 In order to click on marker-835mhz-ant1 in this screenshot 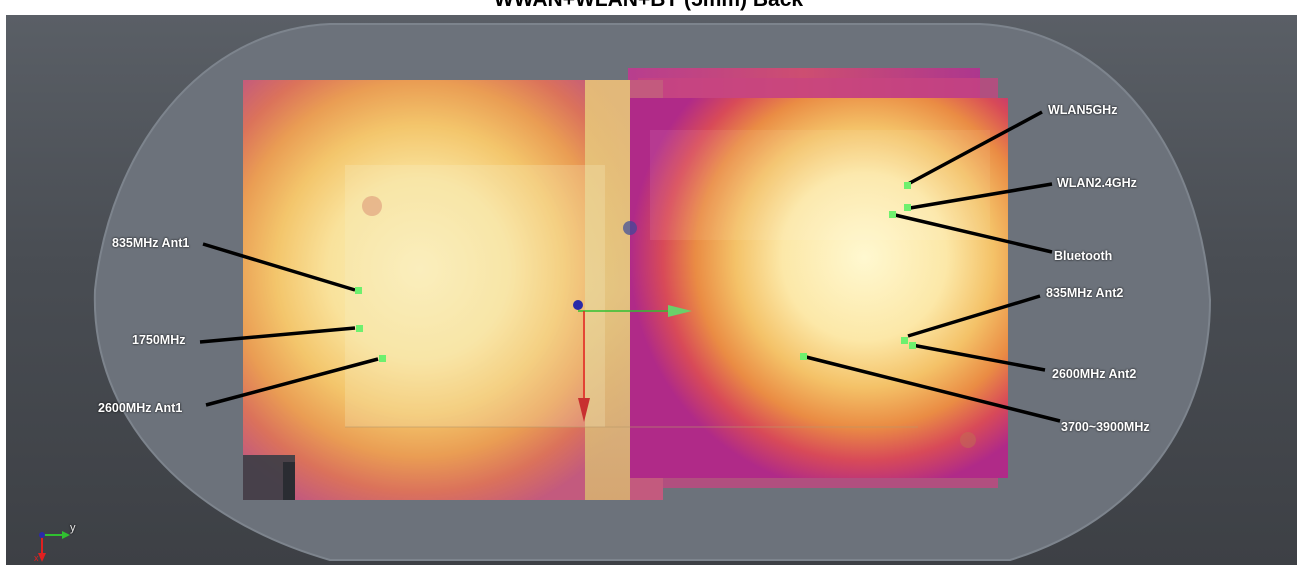, I will do `click(358, 290)`.